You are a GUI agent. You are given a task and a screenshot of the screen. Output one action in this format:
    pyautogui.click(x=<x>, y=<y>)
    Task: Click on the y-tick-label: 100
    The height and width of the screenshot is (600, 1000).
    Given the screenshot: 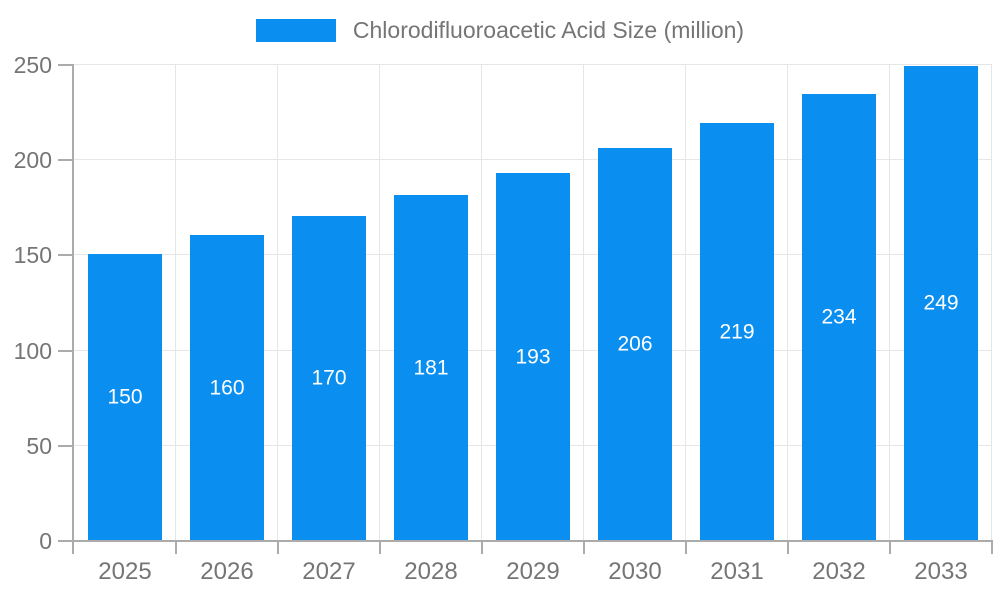 What is the action you would take?
    pyautogui.click(x=32, y=351)
    